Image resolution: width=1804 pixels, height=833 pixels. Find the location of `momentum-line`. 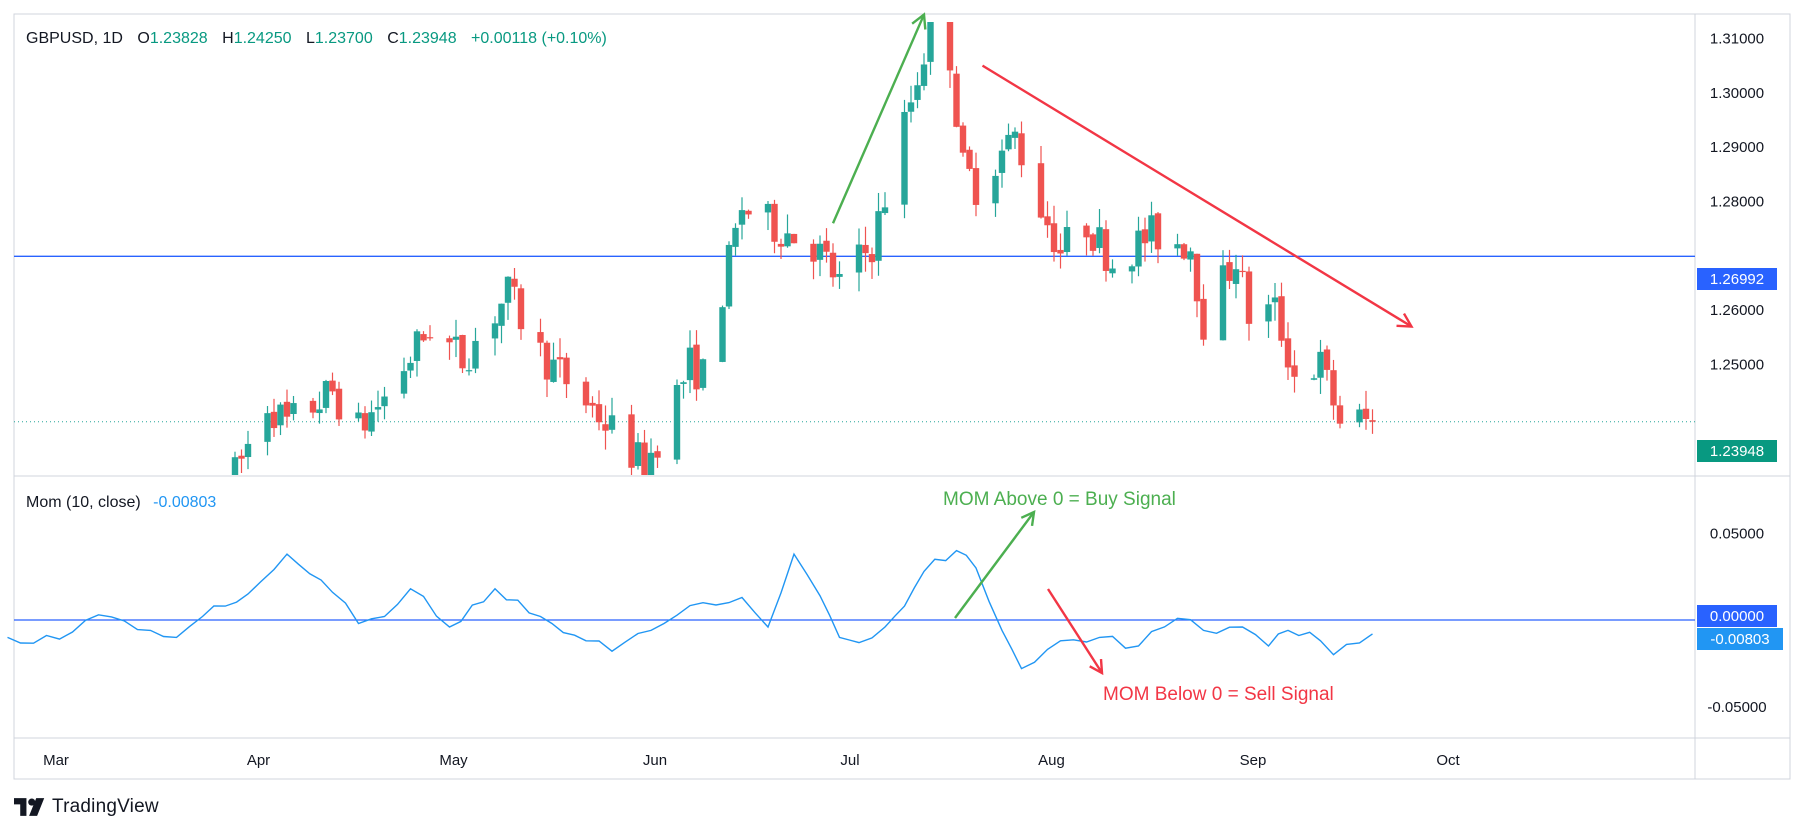

momentum-line is located at coordinates (690, 609).